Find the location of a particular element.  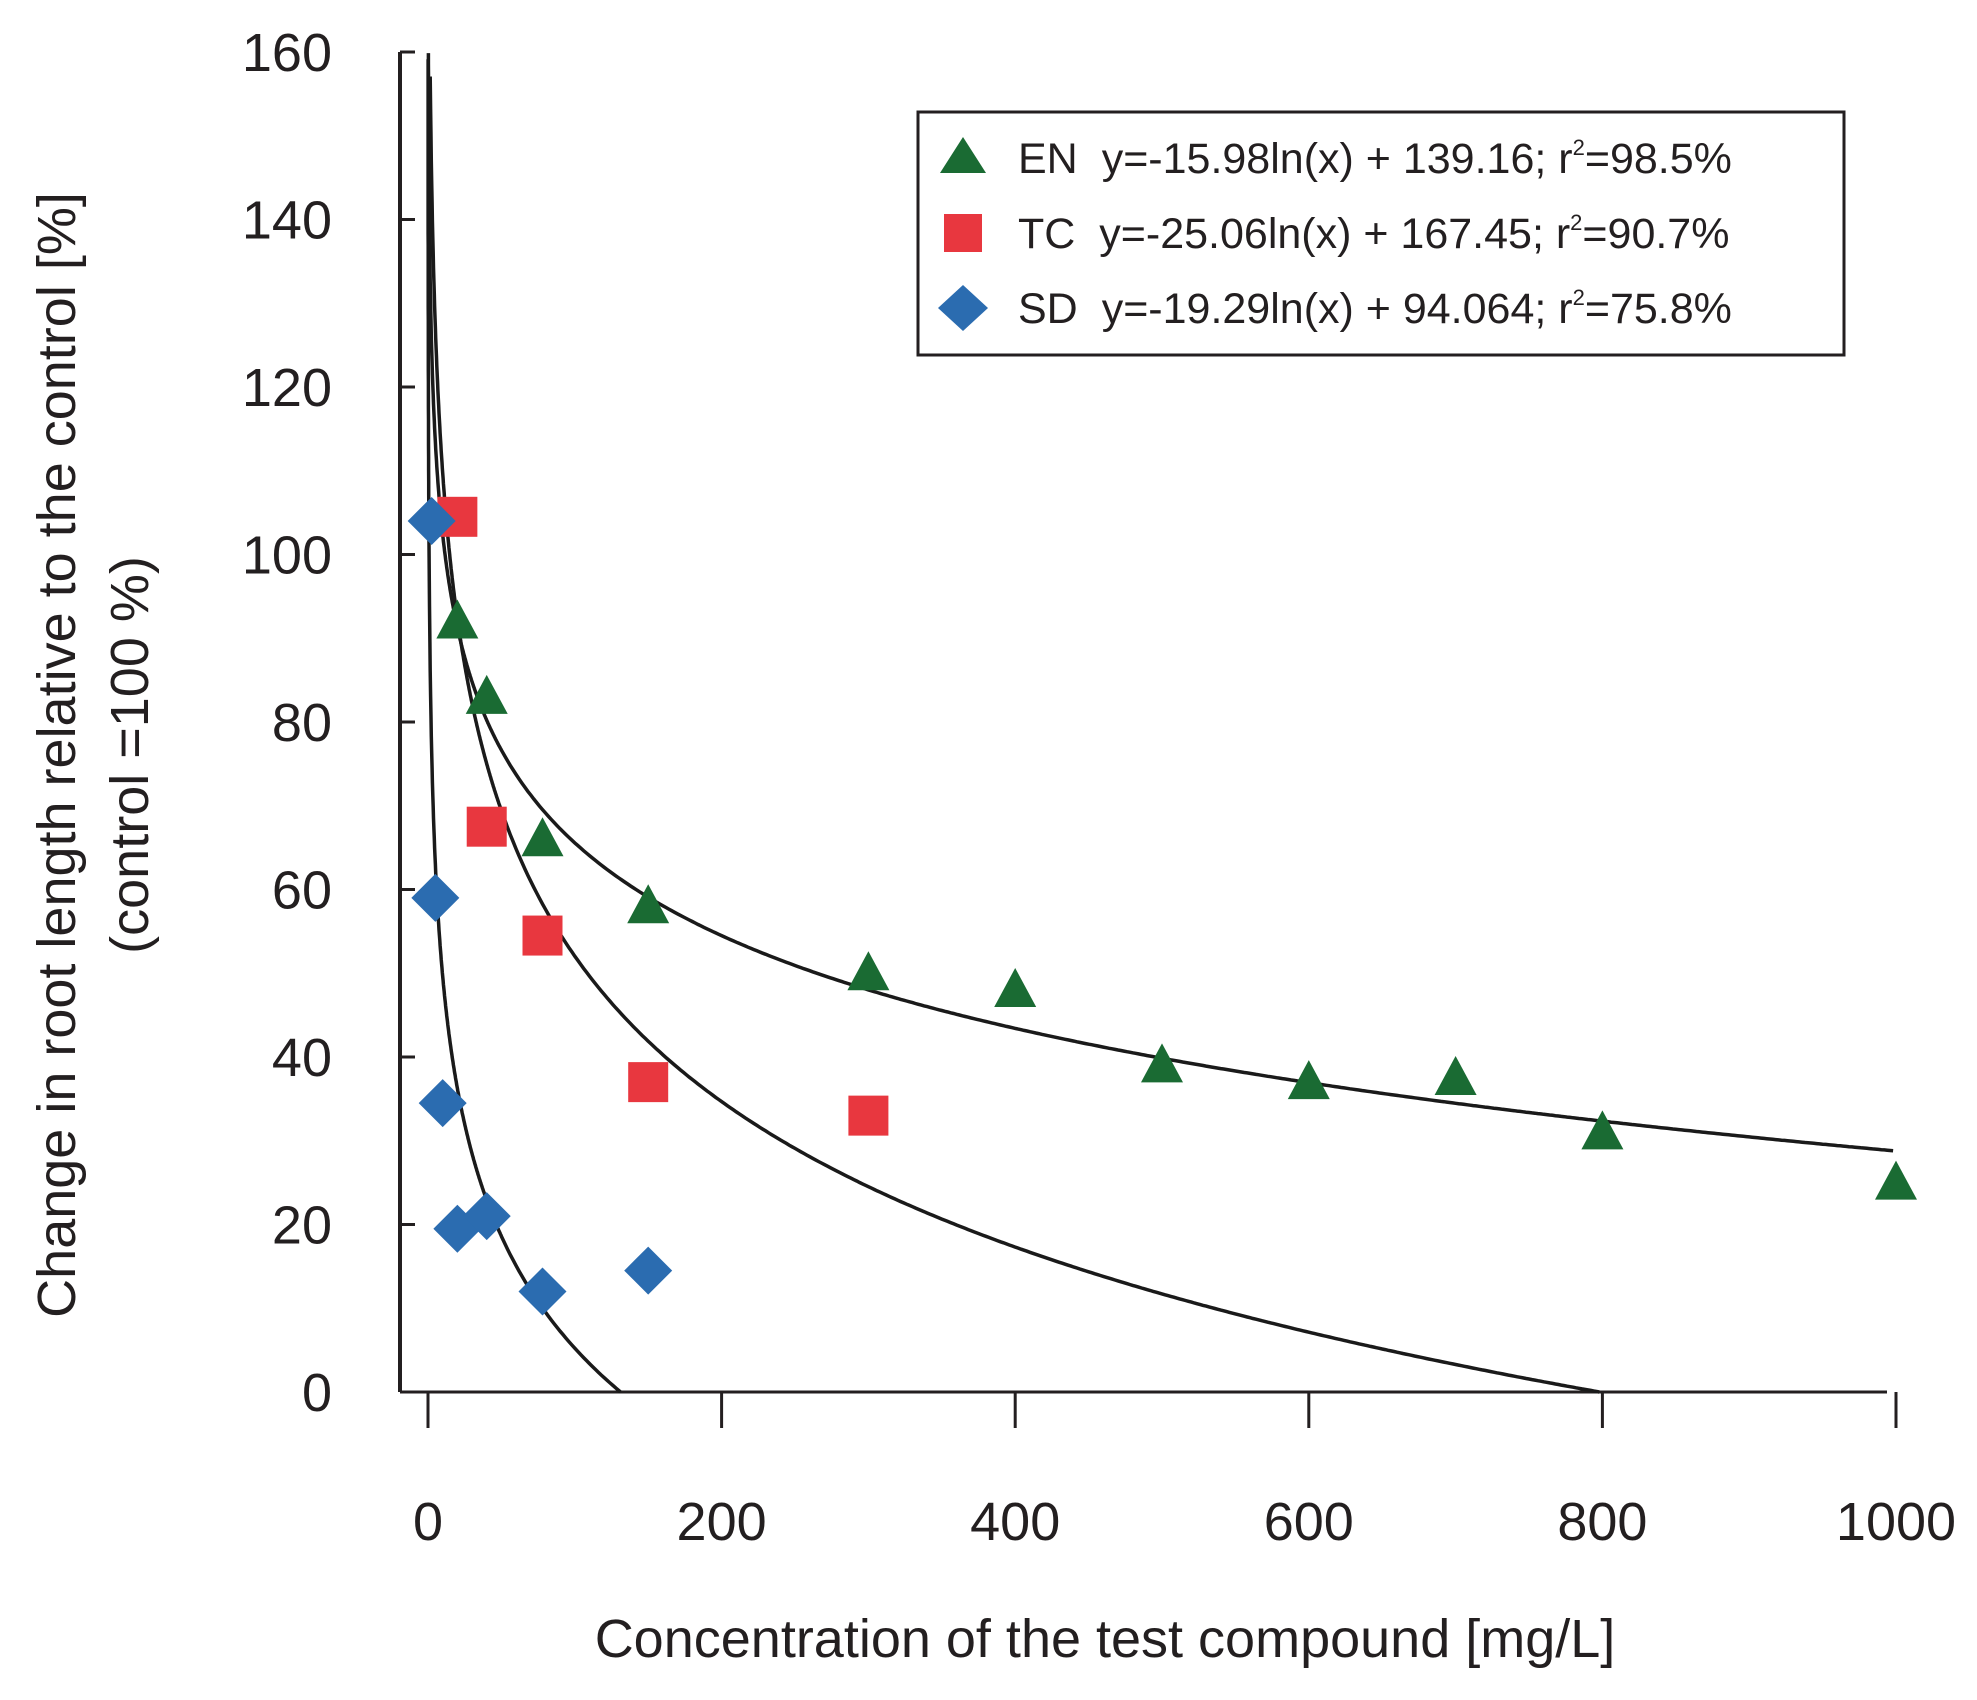

legend-r2-sd: =75.8% is located at coordinates (1658, 309).